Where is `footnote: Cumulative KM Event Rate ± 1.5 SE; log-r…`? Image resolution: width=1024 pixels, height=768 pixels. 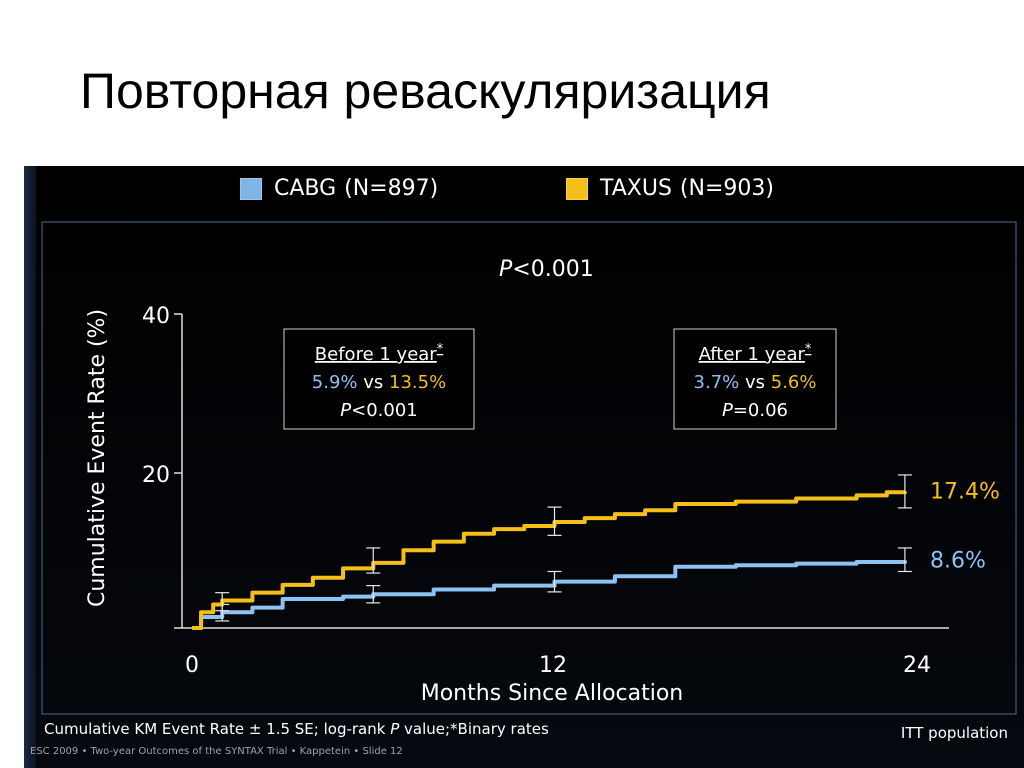 footnote: Cumulative KM Event Rate ± 1.5 SE; log-r… is located at coordinates (296, 729).